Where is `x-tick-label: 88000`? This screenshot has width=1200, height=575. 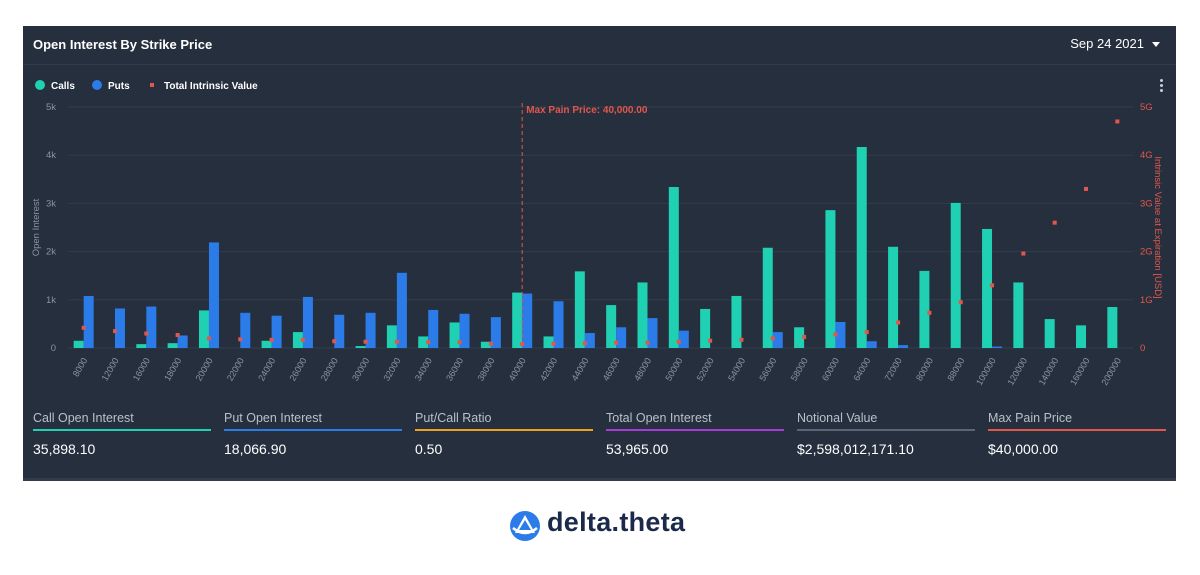 x-tick-label: 88000 is located at coordinates (955, 369).